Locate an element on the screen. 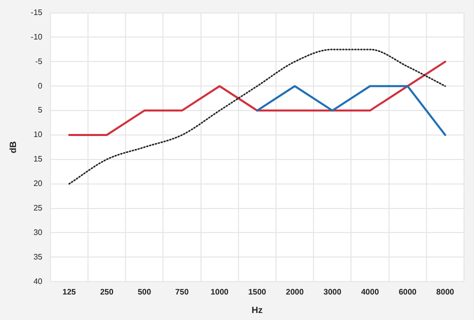 The height and width of the screenshot is (320, 474). x-tick-label: 1000 is located at coordinates (220, 292).